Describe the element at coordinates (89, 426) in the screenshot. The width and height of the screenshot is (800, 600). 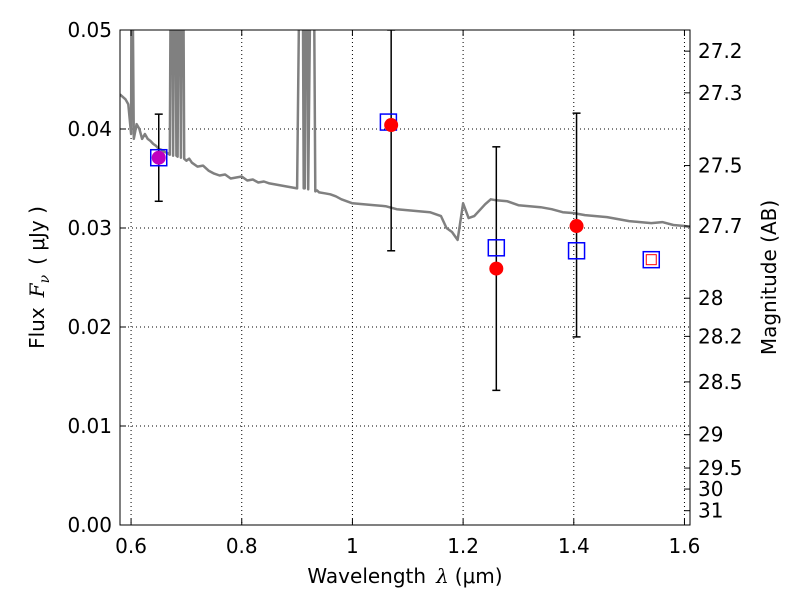
I see `y-tick-label: 0.01` at that location.